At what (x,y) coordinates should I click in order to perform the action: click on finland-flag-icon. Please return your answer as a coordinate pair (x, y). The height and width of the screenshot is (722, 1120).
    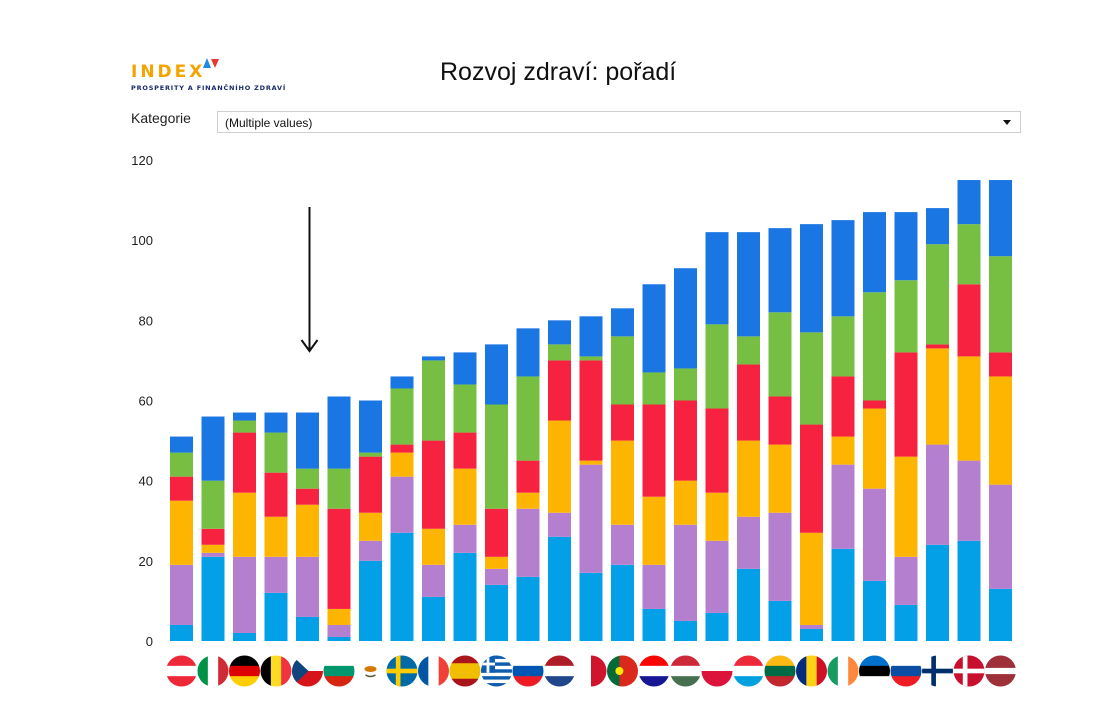
    Looking at the image, I should click on (937, 671).